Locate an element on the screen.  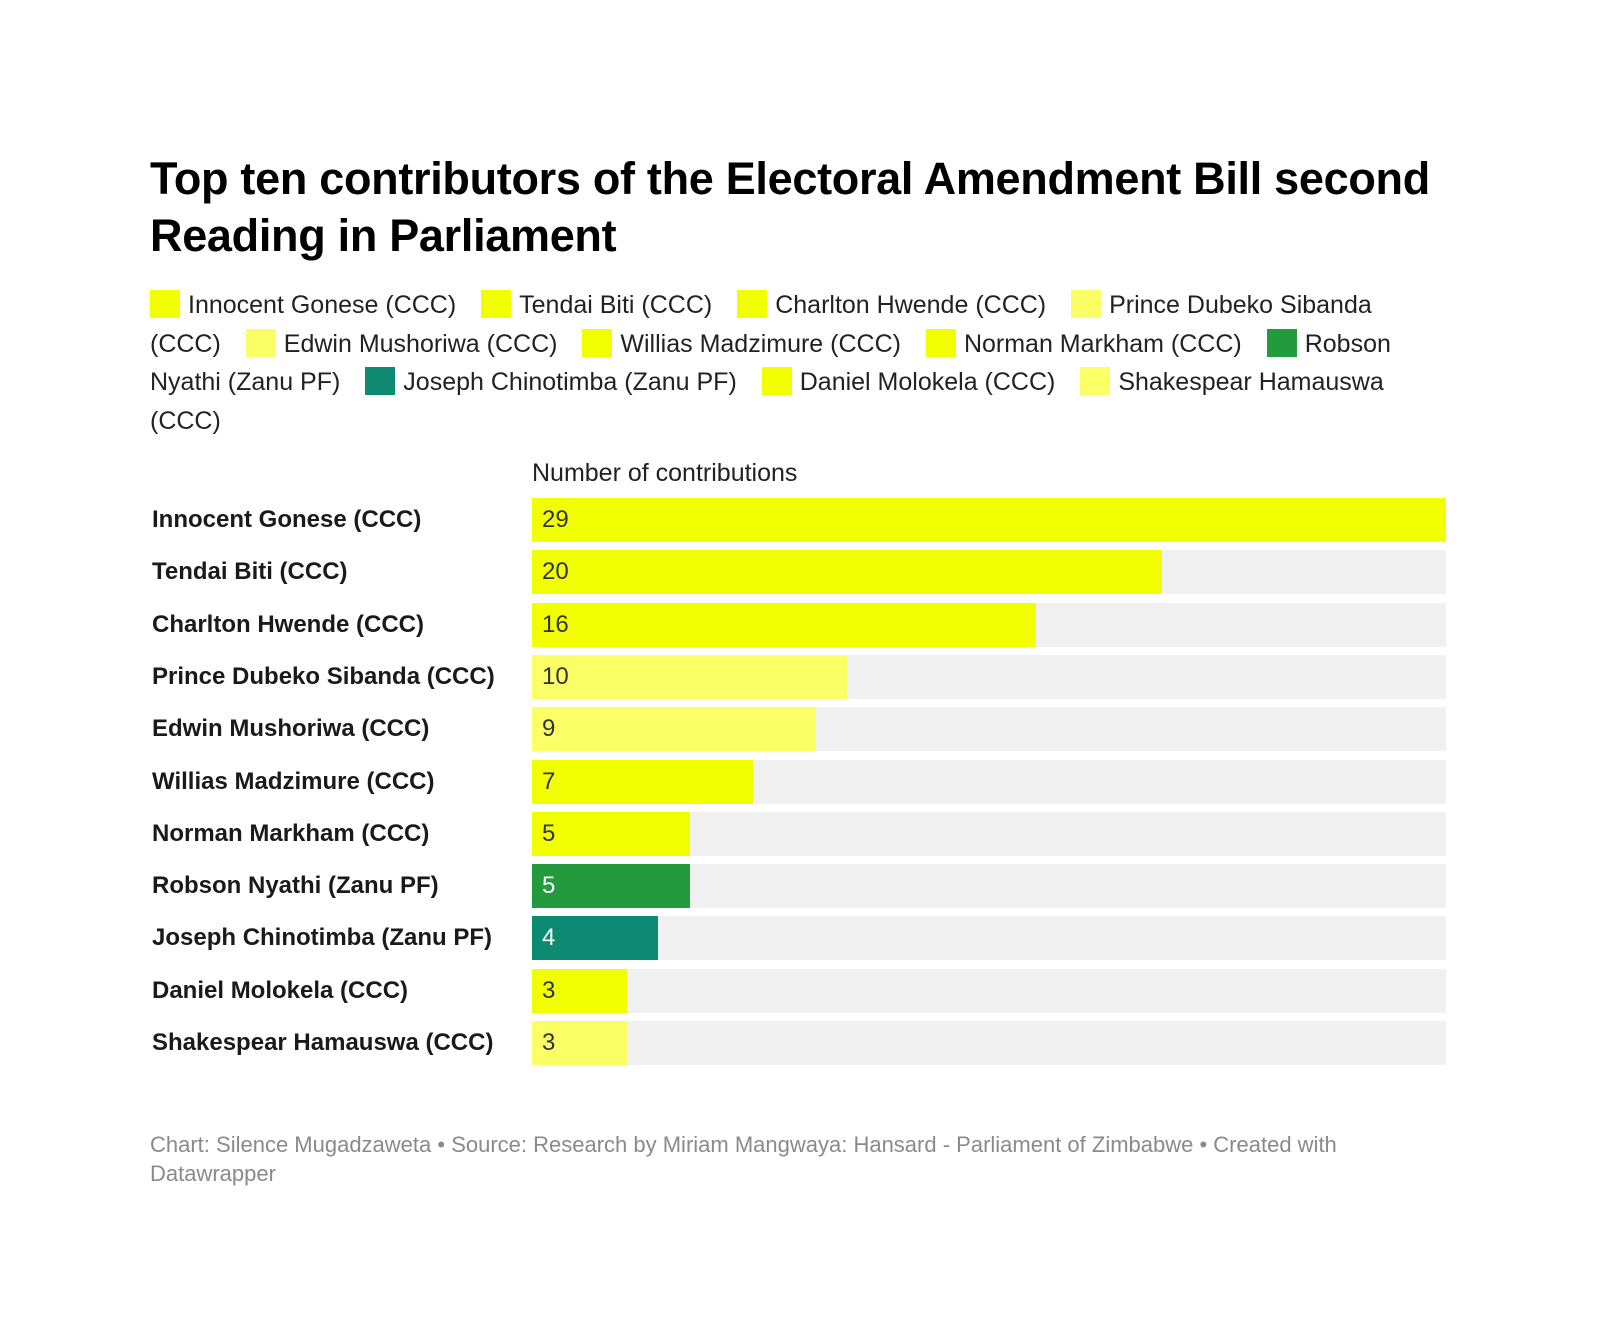
bar-row: Innocent Gonese (CCC) 29 is located at coordinates (800, 520).